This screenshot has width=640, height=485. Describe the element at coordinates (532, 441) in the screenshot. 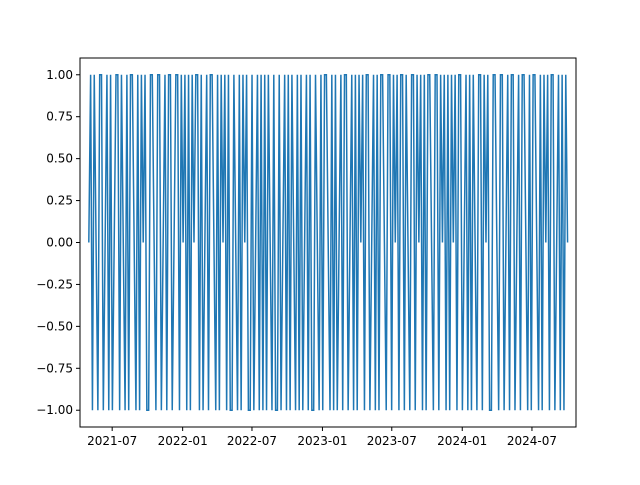

I see `x-tick-label: 2024-07` at that location.